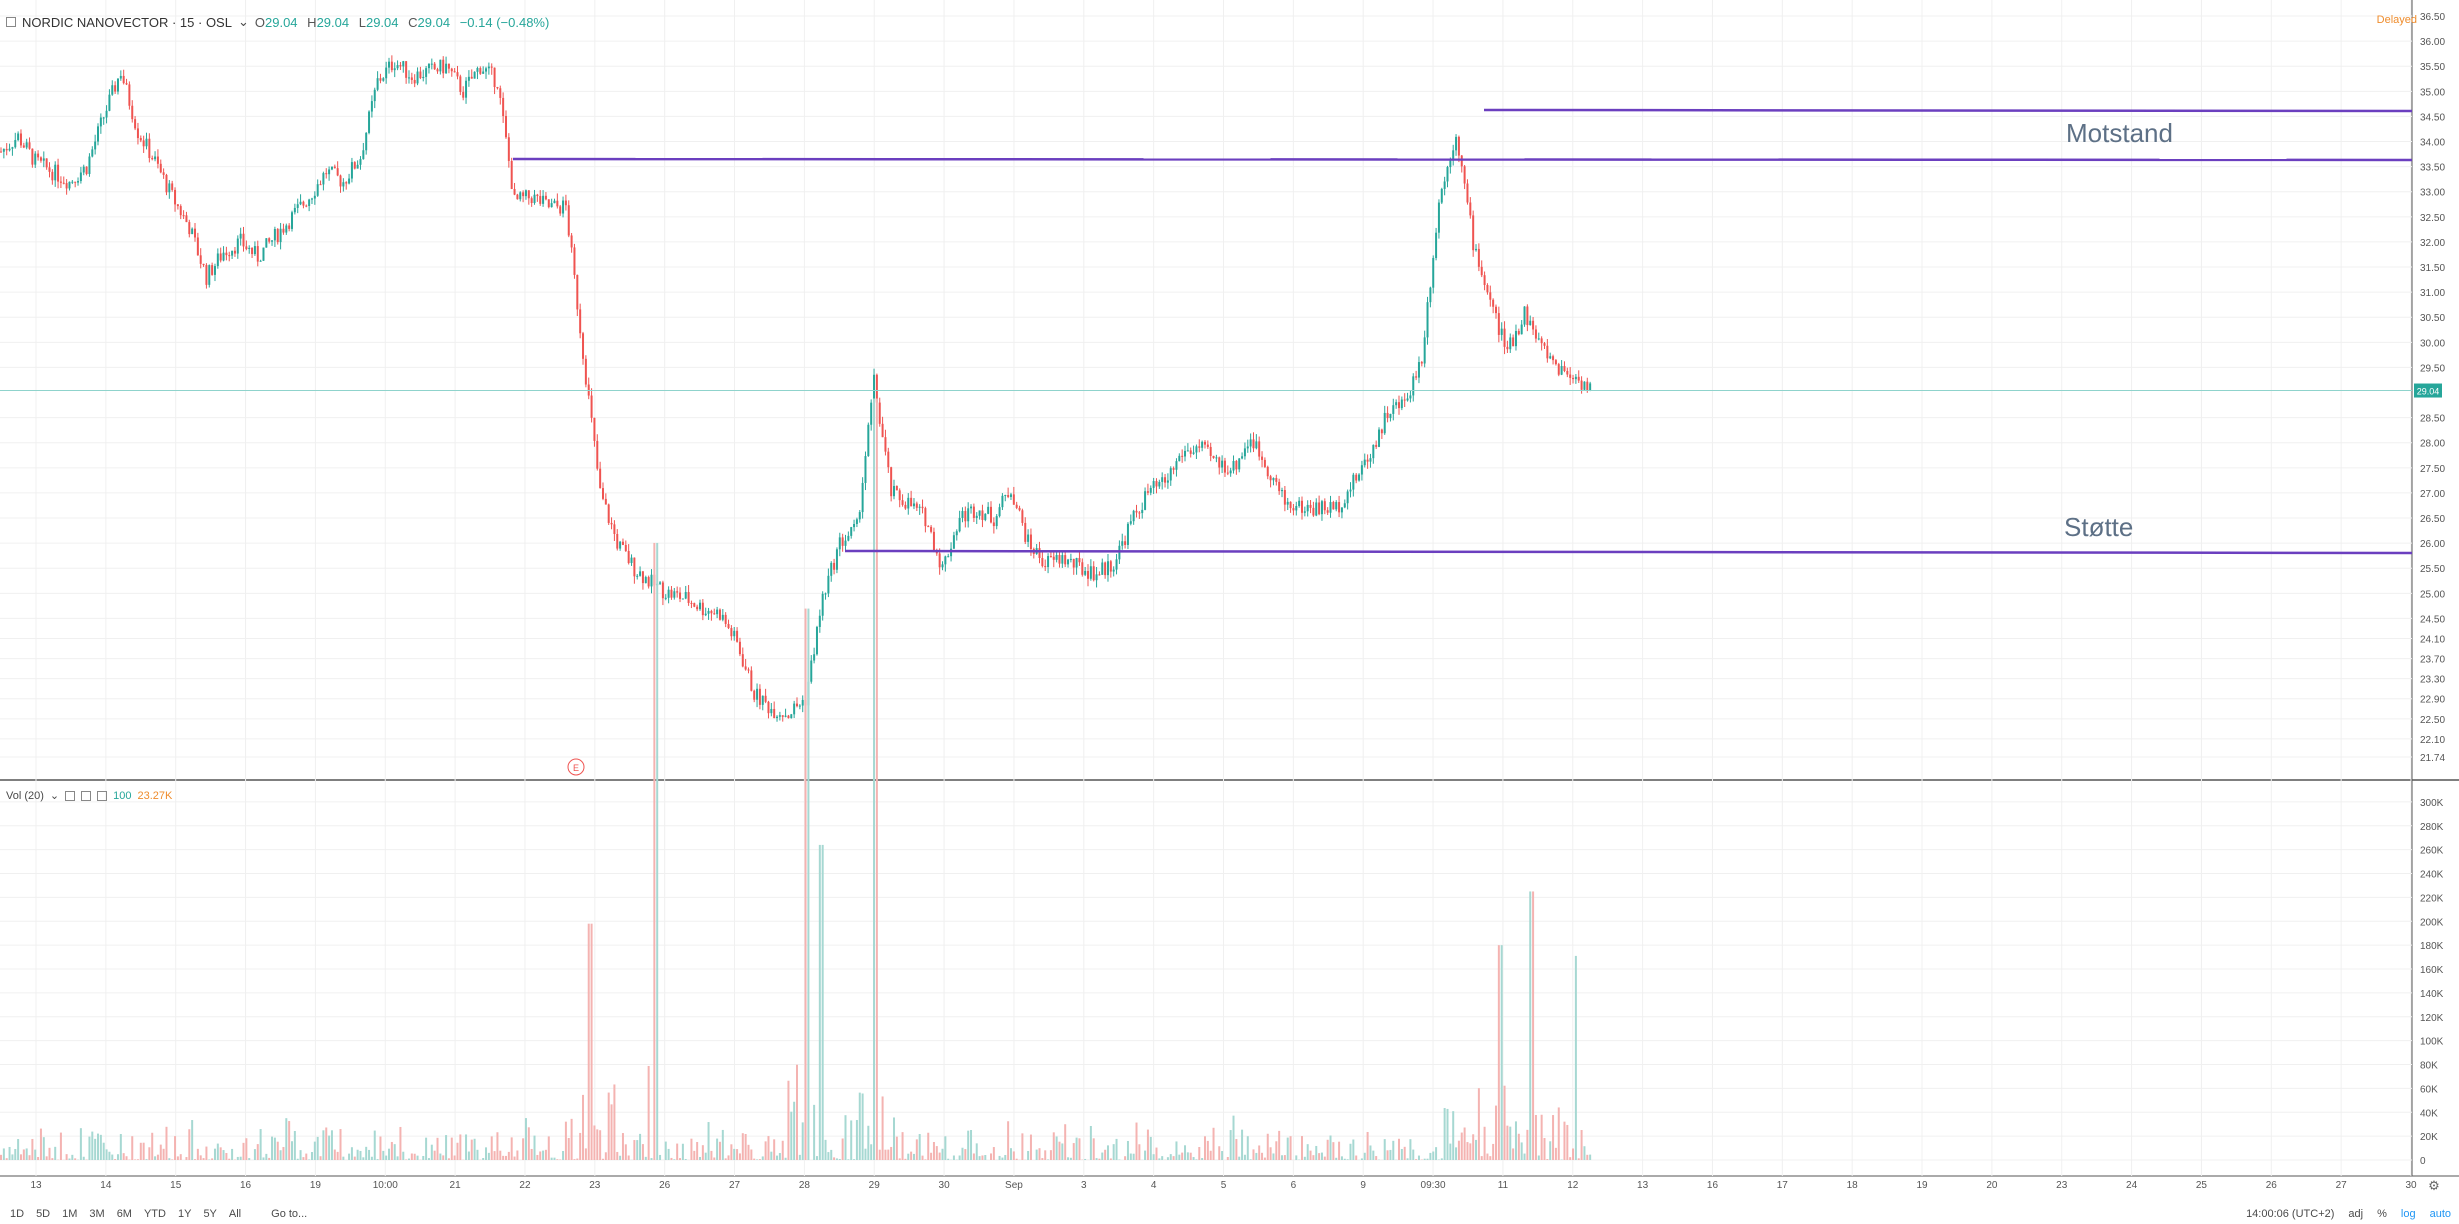  What do you see at coordinates (2432, 193) in the screenshot?
I see `price-tick: 33.00` at bounding box center [2432, 193].